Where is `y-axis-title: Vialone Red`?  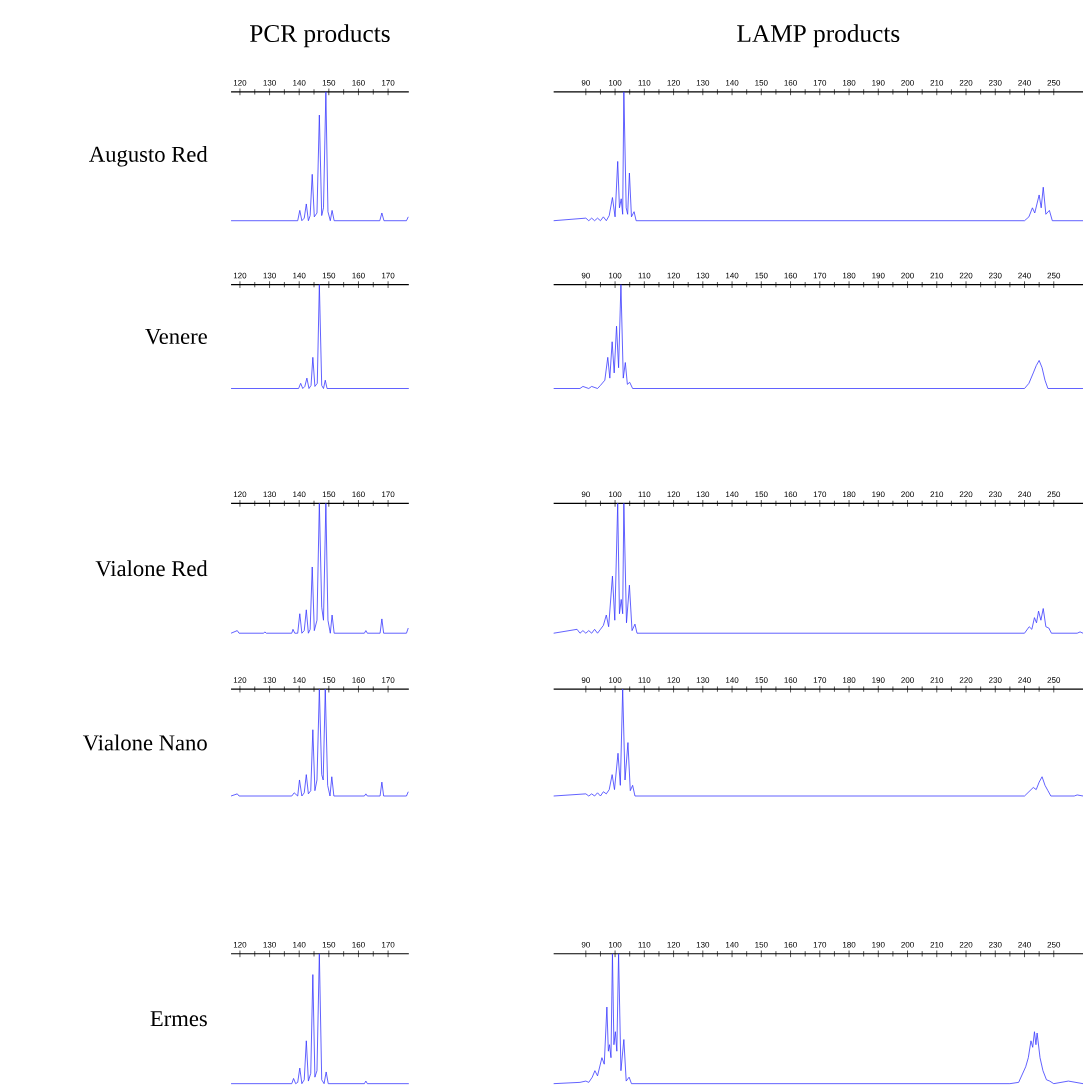
y-axis-title: Vialone Red is located at coordinates (151, 568).